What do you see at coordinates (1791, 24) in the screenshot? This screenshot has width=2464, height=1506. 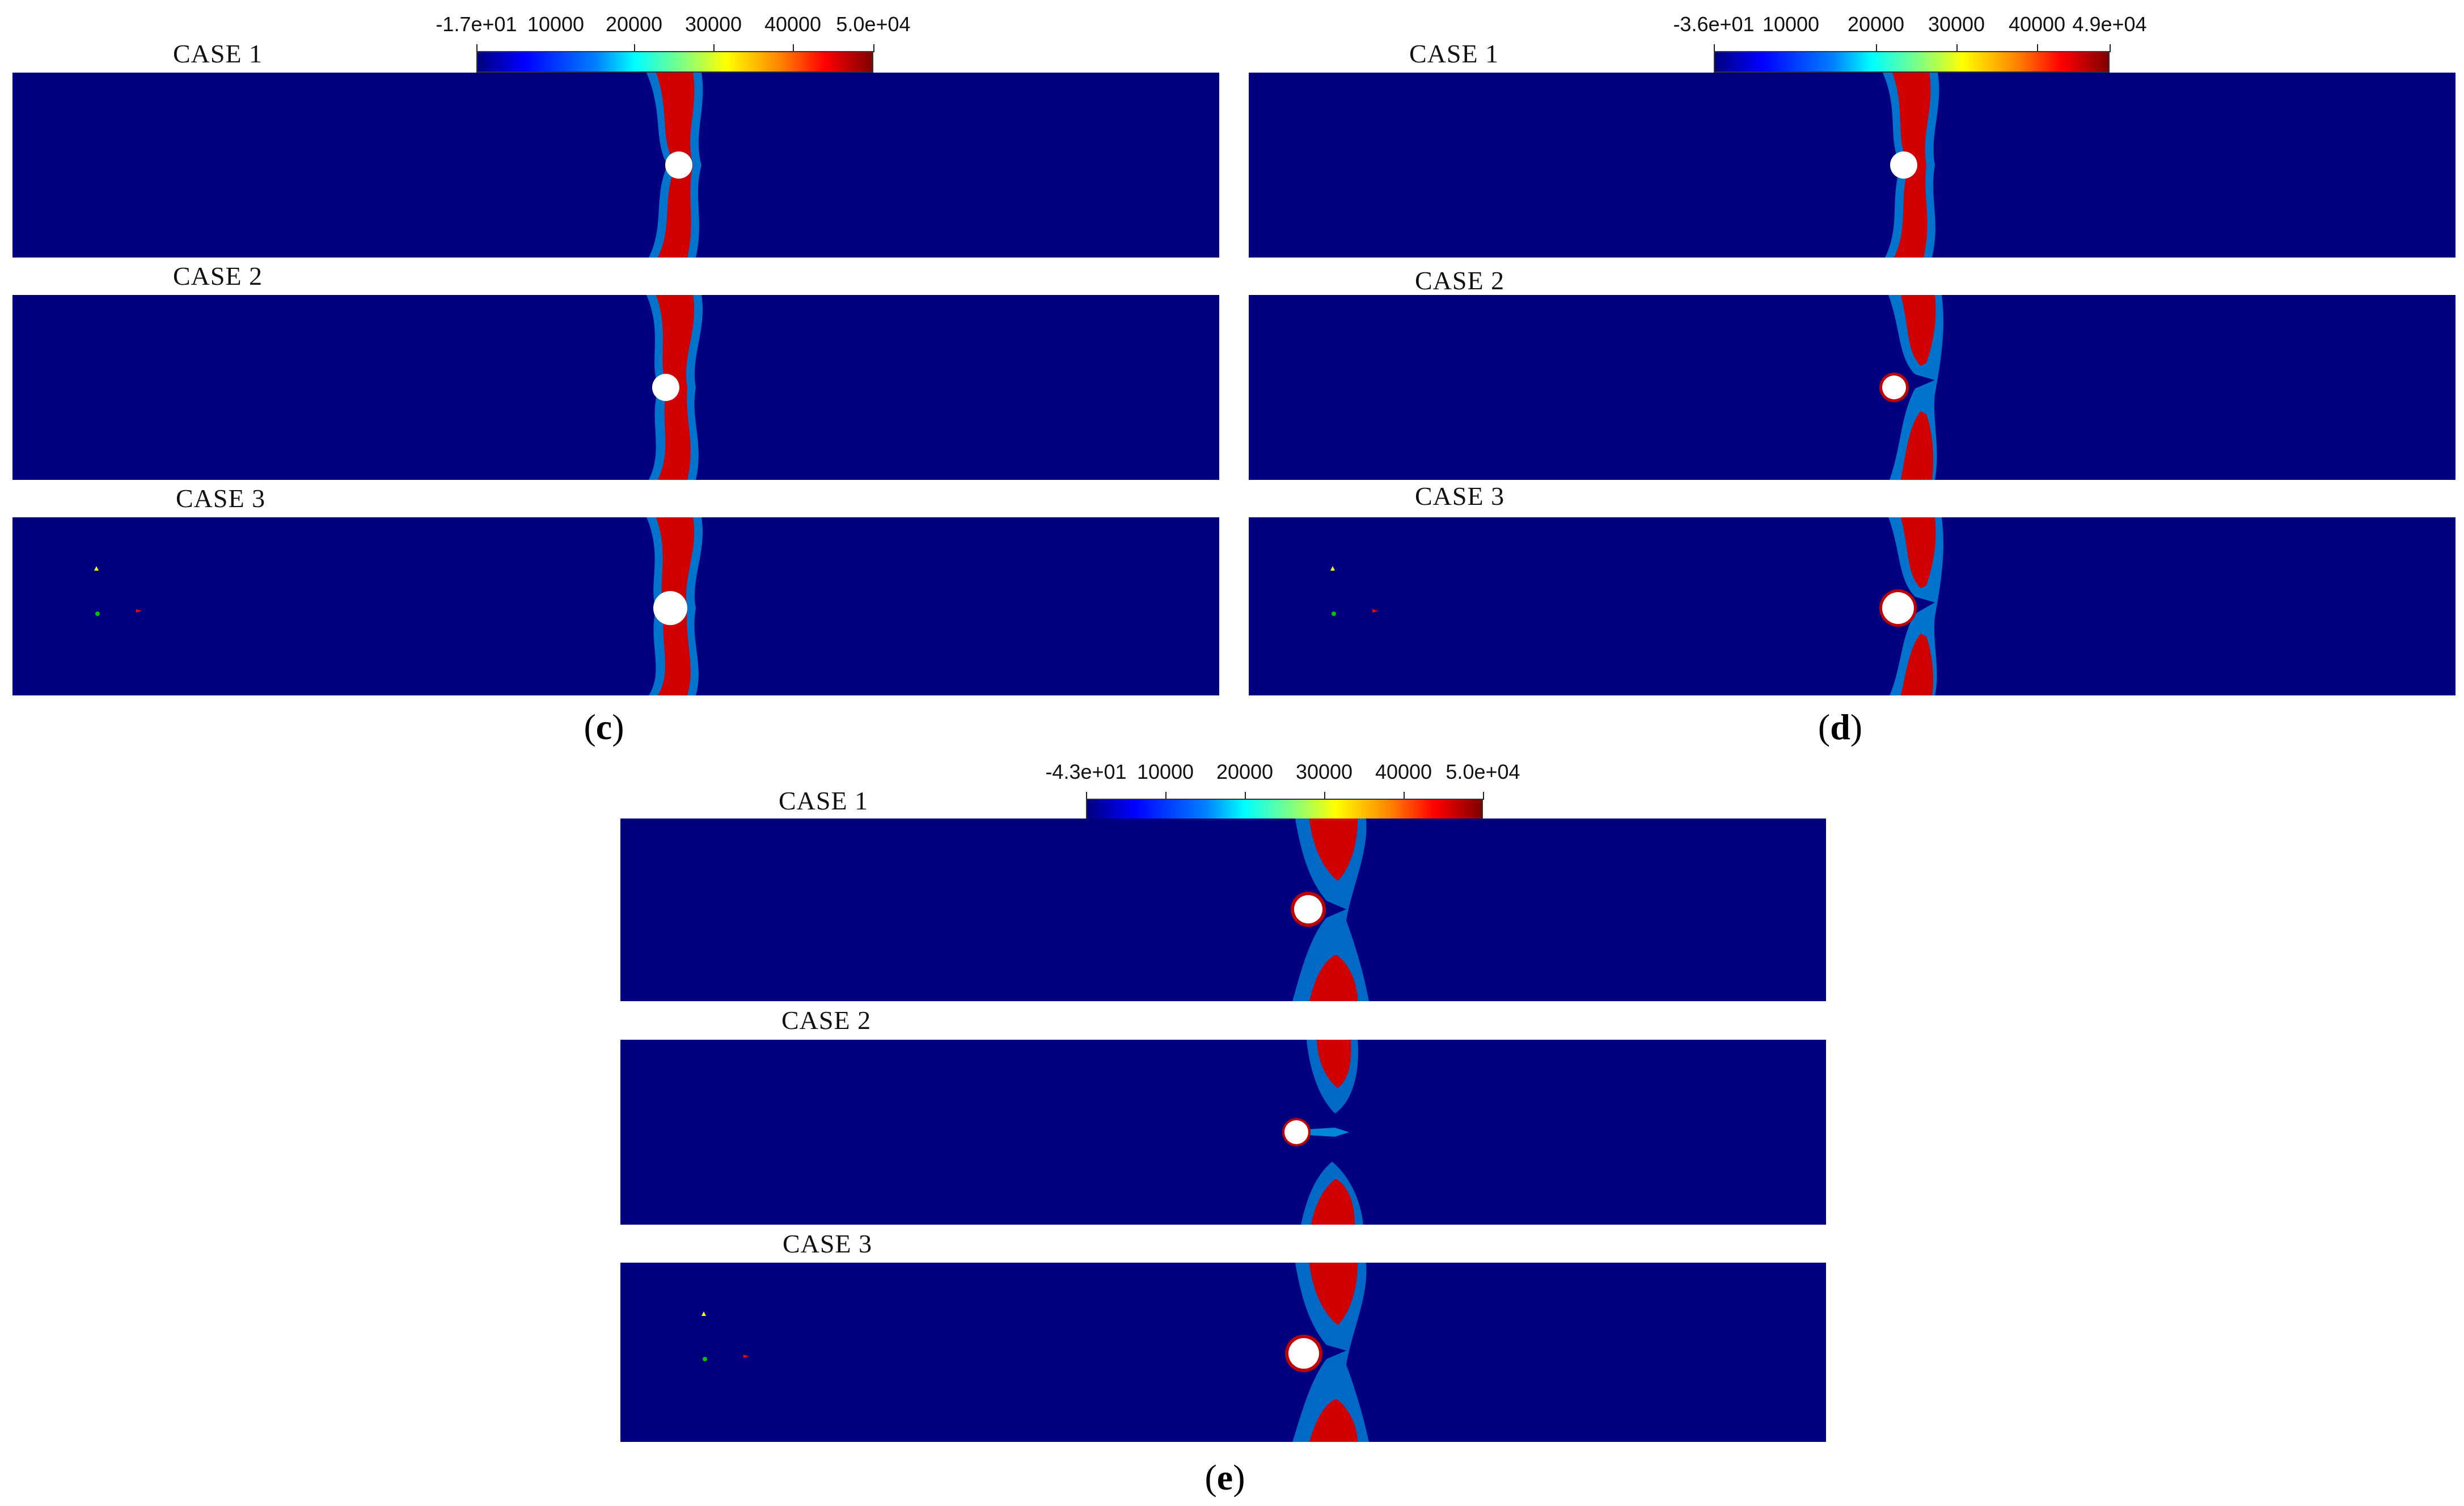 I see `colorbar-d-tick-1: 10000` at bounding box center [1791, 24].